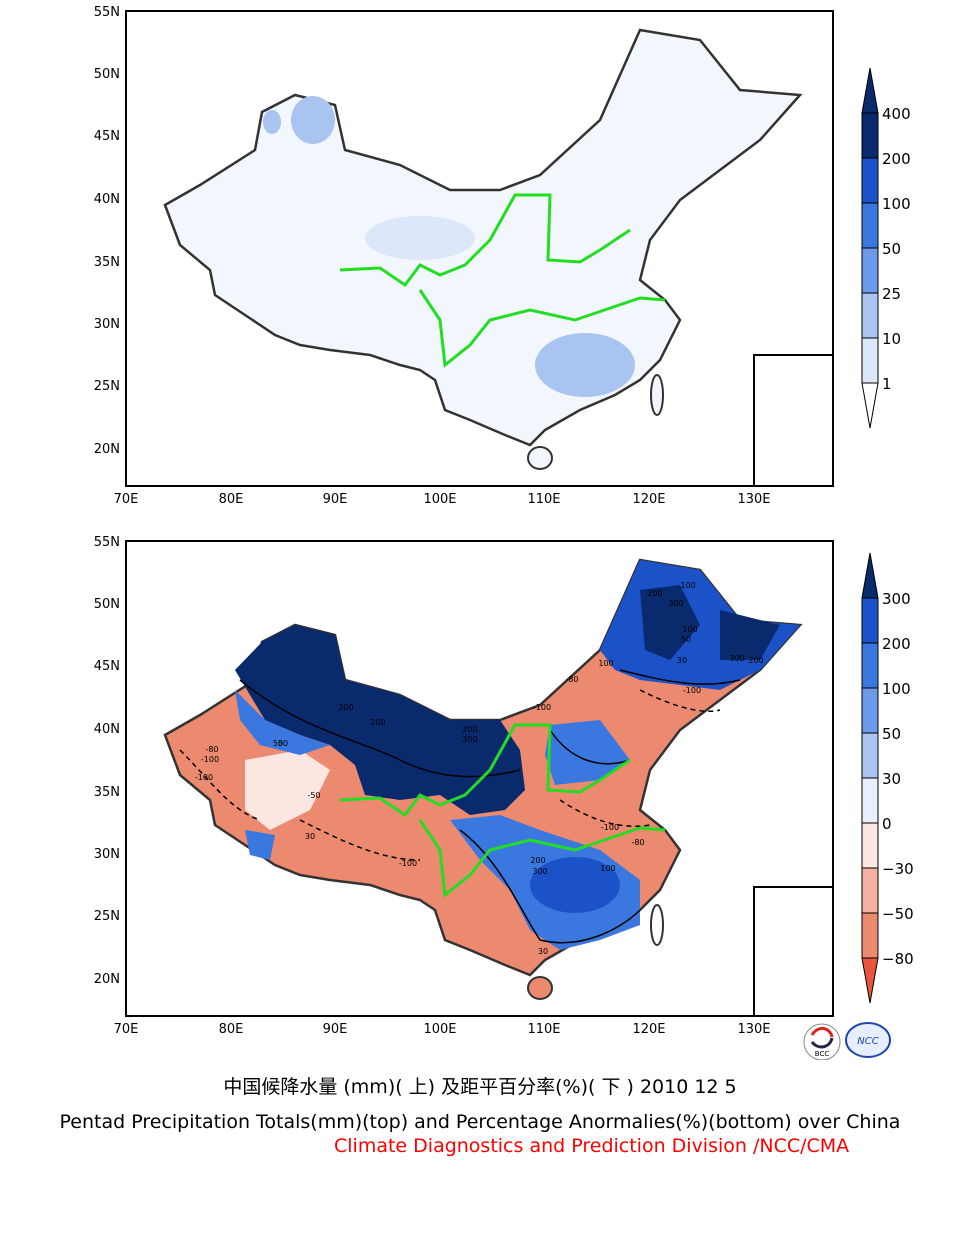  I want to click on bcc-logo: BCC, so click(822, 1041).